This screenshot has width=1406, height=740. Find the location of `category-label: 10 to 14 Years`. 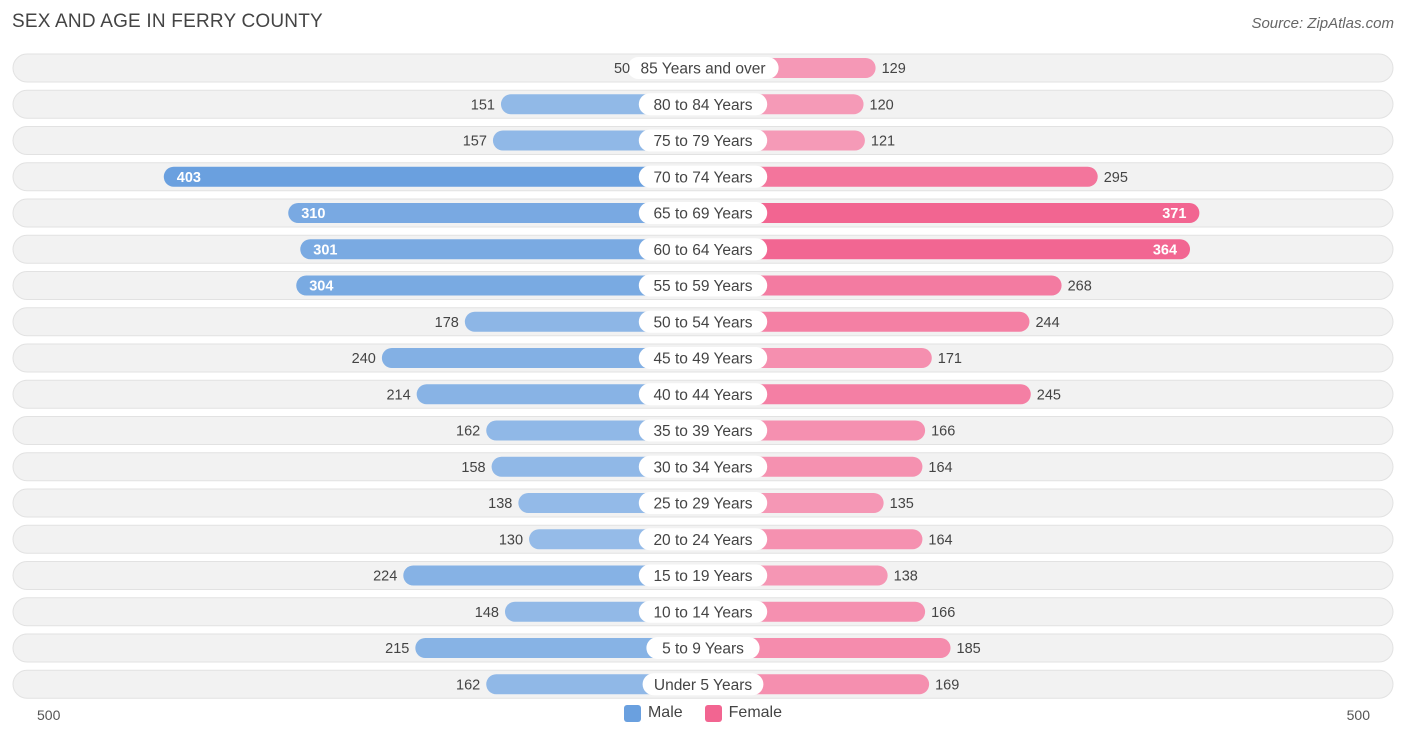

category-label: 10 to 14 Years is located at coordinates (702, 612).